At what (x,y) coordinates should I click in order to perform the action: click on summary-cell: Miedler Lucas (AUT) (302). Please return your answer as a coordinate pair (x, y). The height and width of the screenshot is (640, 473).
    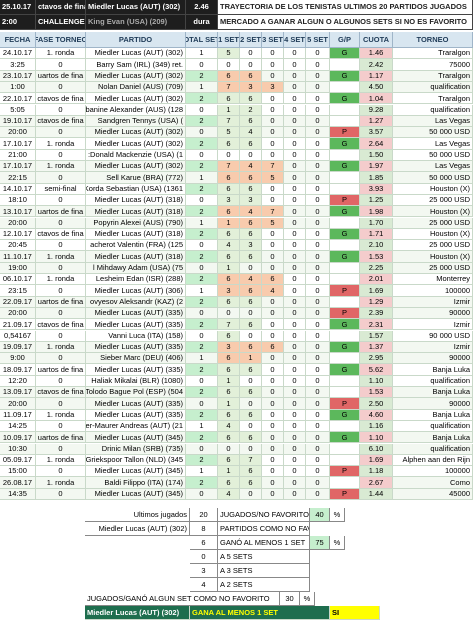
    Looking at the image, I should click on (137, 529).